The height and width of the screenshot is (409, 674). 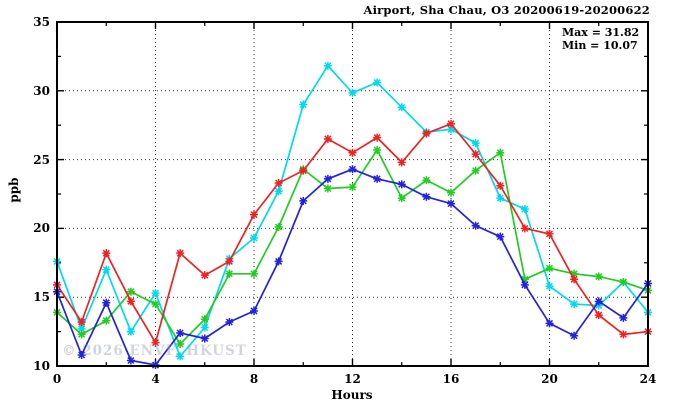 What do you see at coordinates (352, 379) in the screenshot?
I see `x-tick-label-12: 12` at bounding box center [352, 379].